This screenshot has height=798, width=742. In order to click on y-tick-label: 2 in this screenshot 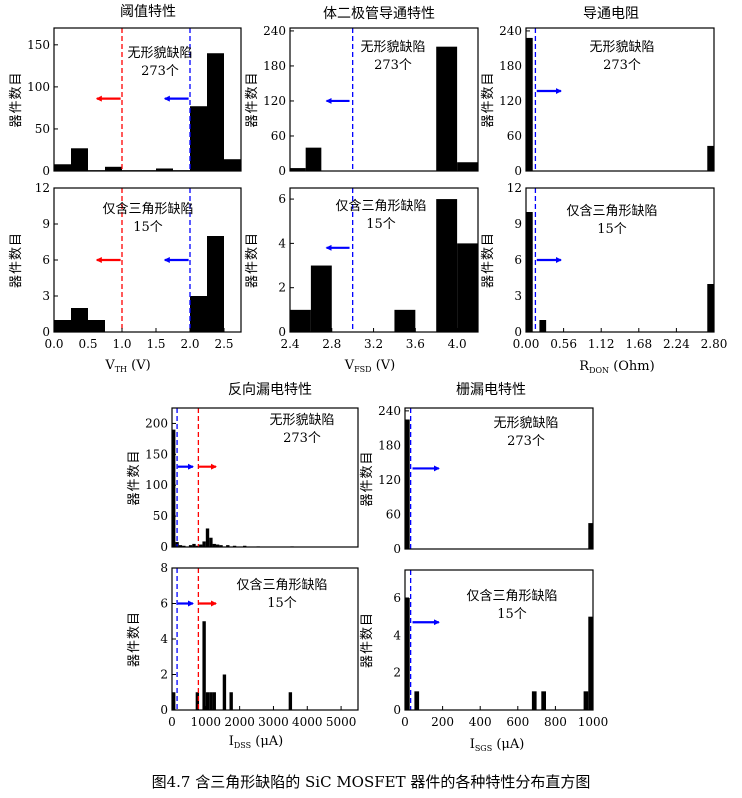, I will do `click(164, 675)`.